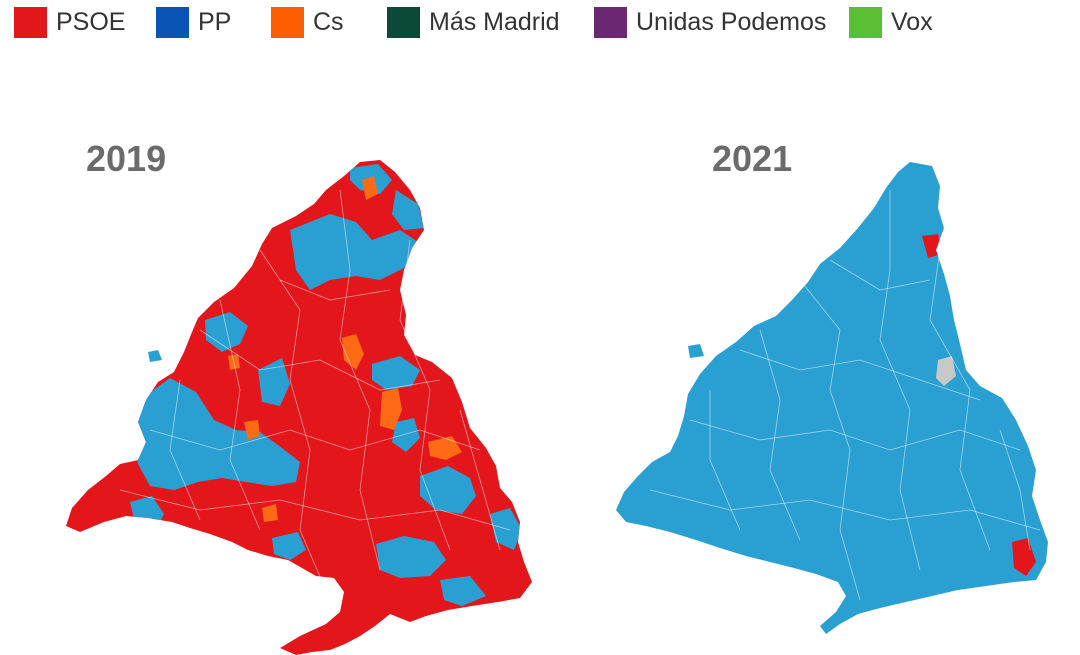  Describe the element at coordinates (155, 356) in the screenshot. I see `enclave-2019` at that location.